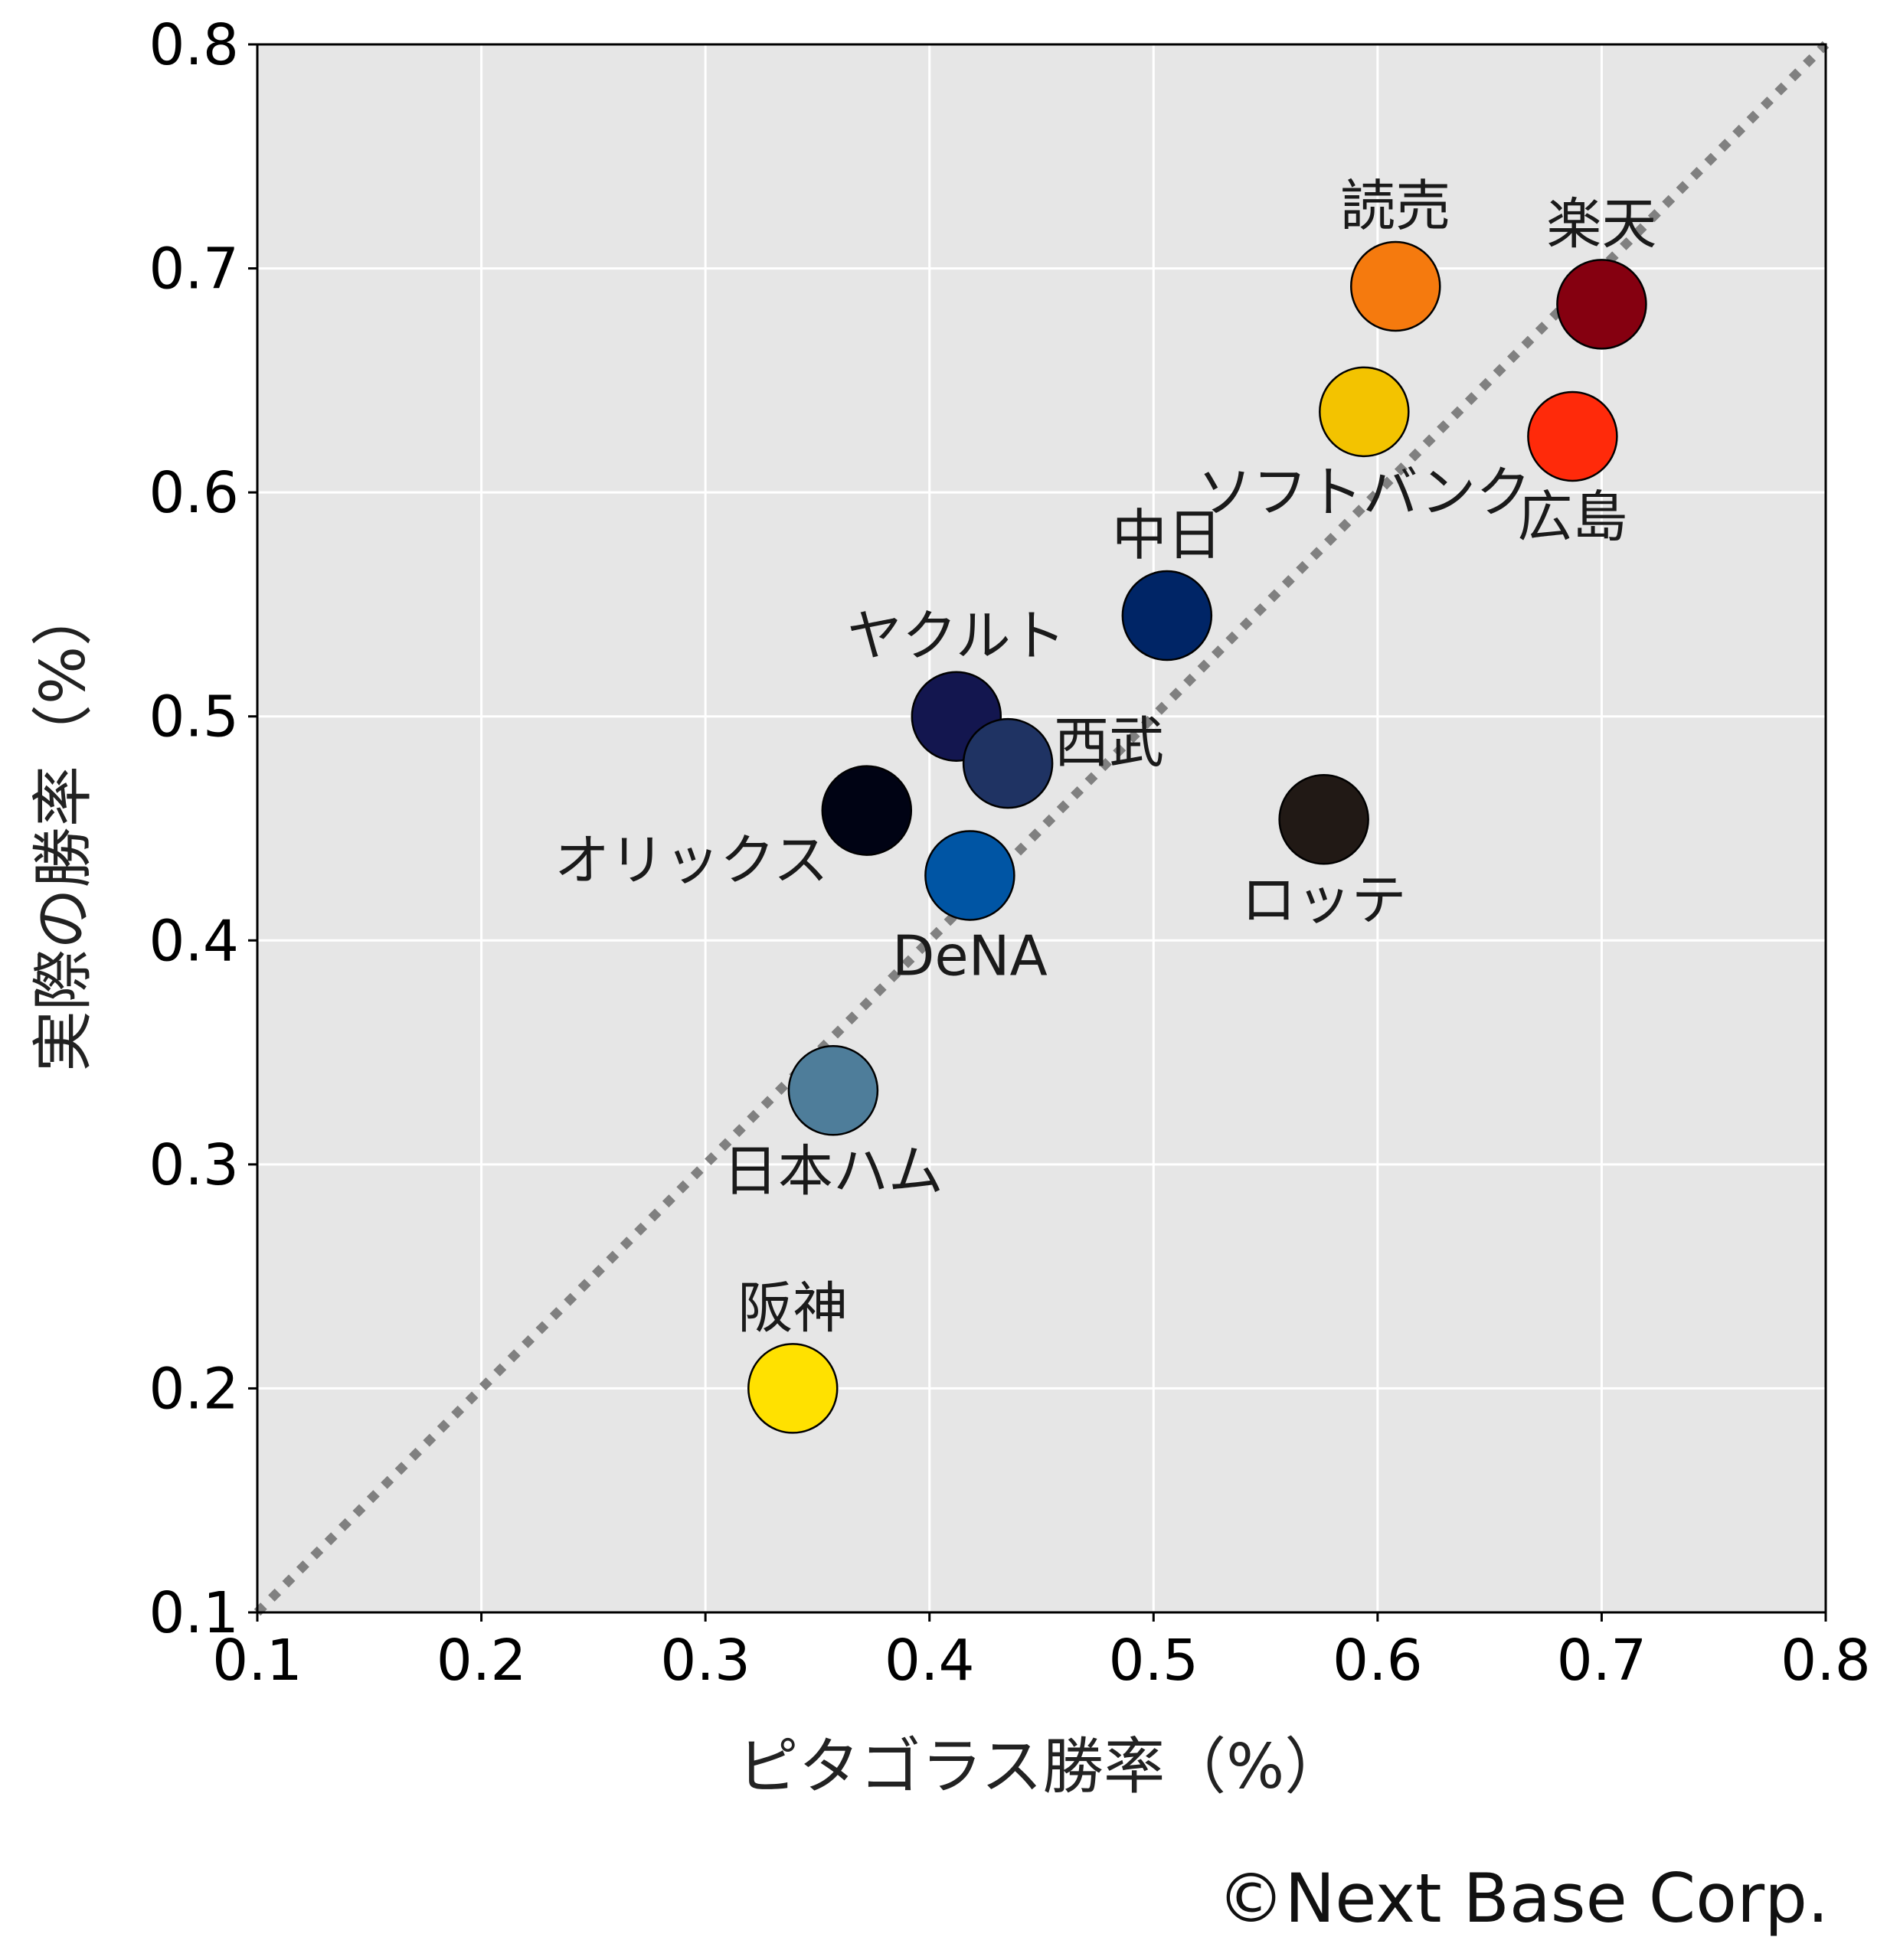 The width and height of the screenshot is (1900, 1960). Describe the element at coordinates (194, 1165) in the screenshot. I see `y-tick-label: 0.3` at that location.